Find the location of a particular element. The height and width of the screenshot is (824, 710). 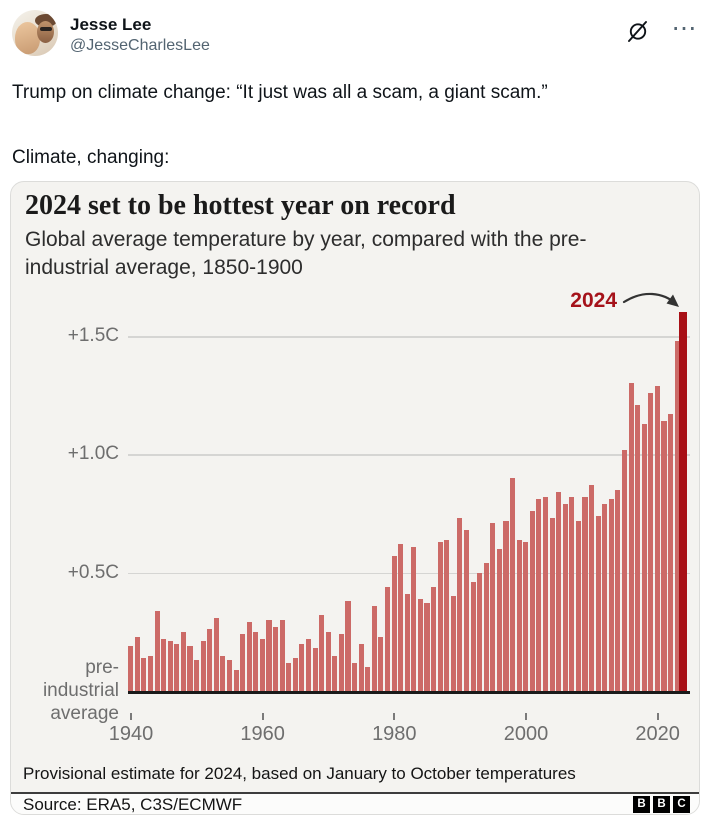

y-axis-label: +0.5C is located at coordinates (93, 572).